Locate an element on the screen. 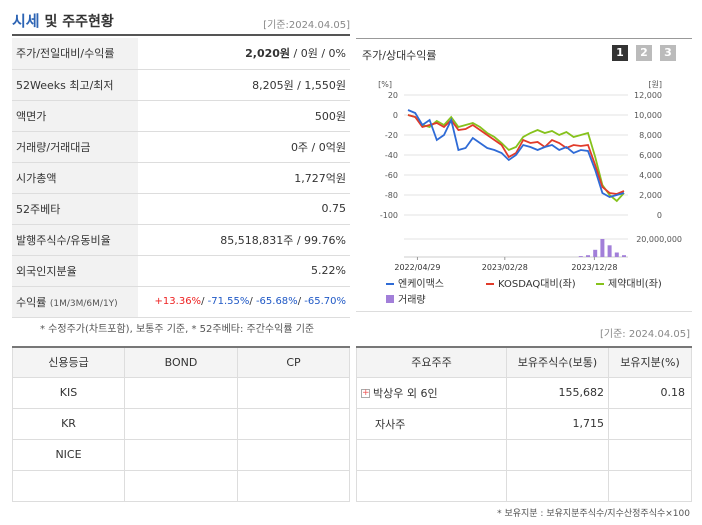 This screenshot has width=702, height=525. return-1m: +13.36% is located at coordinates (178, 301).